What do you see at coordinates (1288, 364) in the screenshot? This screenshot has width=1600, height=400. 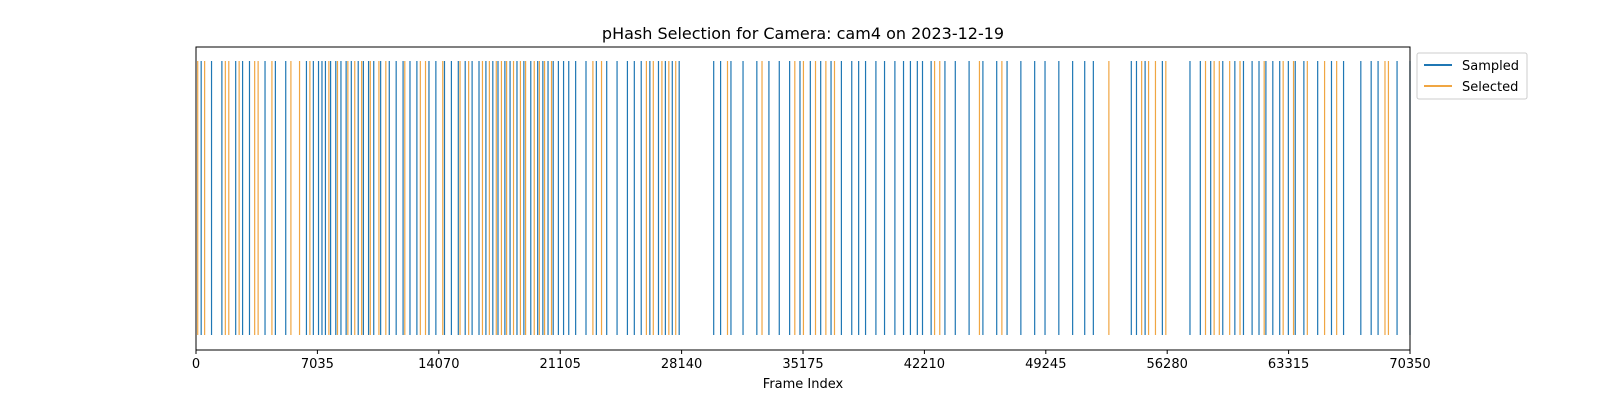 I see `x-tick-label: 63315` at bounding box center [1288, 364].